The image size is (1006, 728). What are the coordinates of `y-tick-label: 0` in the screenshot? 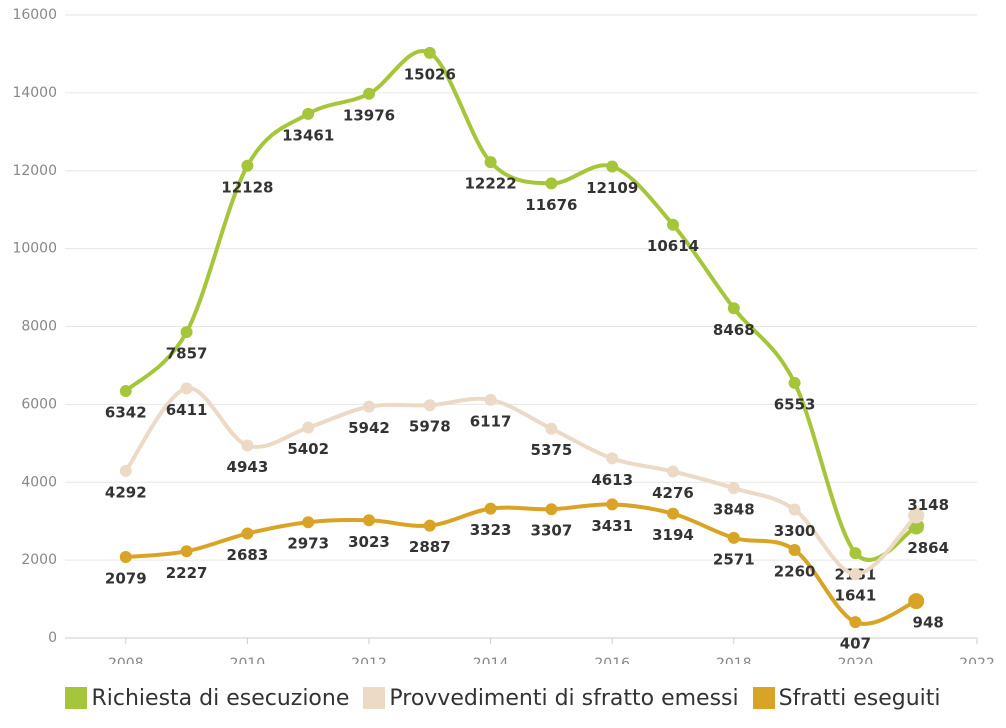 It's located at (52, 638).